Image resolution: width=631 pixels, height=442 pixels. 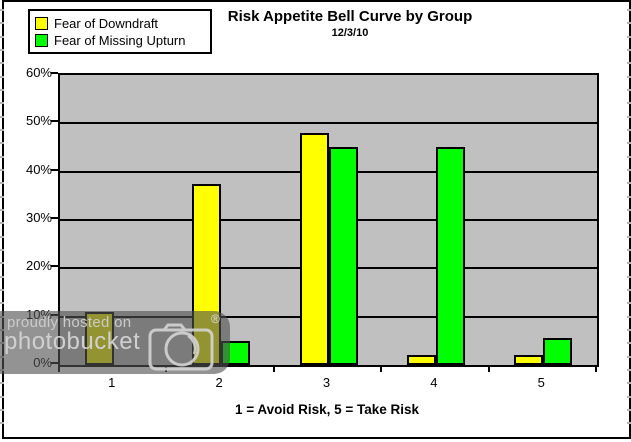 I want to click on registered-trademark-icon: ®, so click(x=215, y=319).